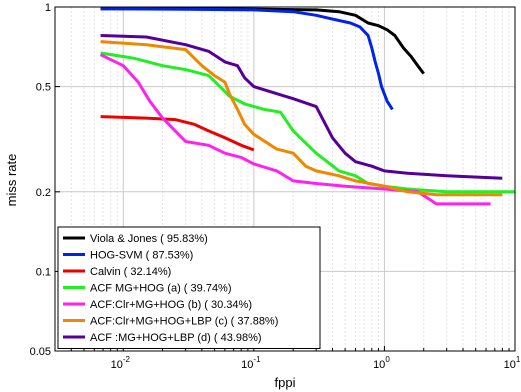 The width and height of the screenshot is (521, 392). Describe the element at coordinates (43, 272) in the screenshot. I see `y-tick-label: 0.1` at that location.